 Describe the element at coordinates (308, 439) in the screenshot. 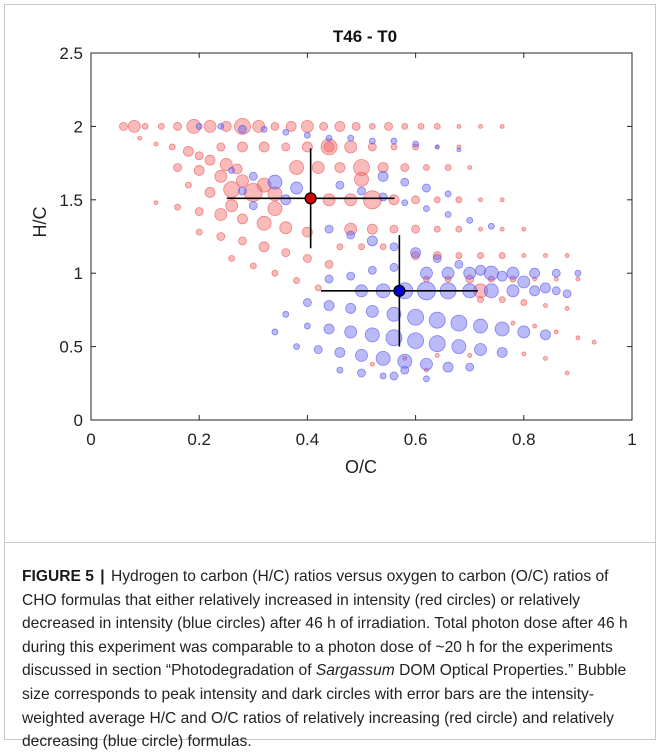

I see `x-tick-label: 0.4` at that location.